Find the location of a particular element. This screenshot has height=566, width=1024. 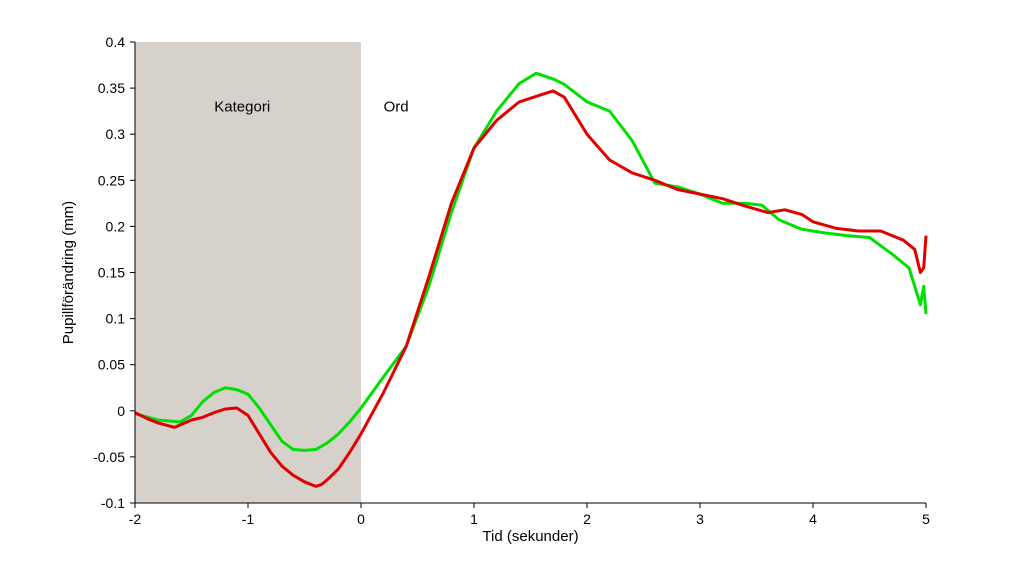

y-tick-label: 0.15 is located at coordinates (111, 273).